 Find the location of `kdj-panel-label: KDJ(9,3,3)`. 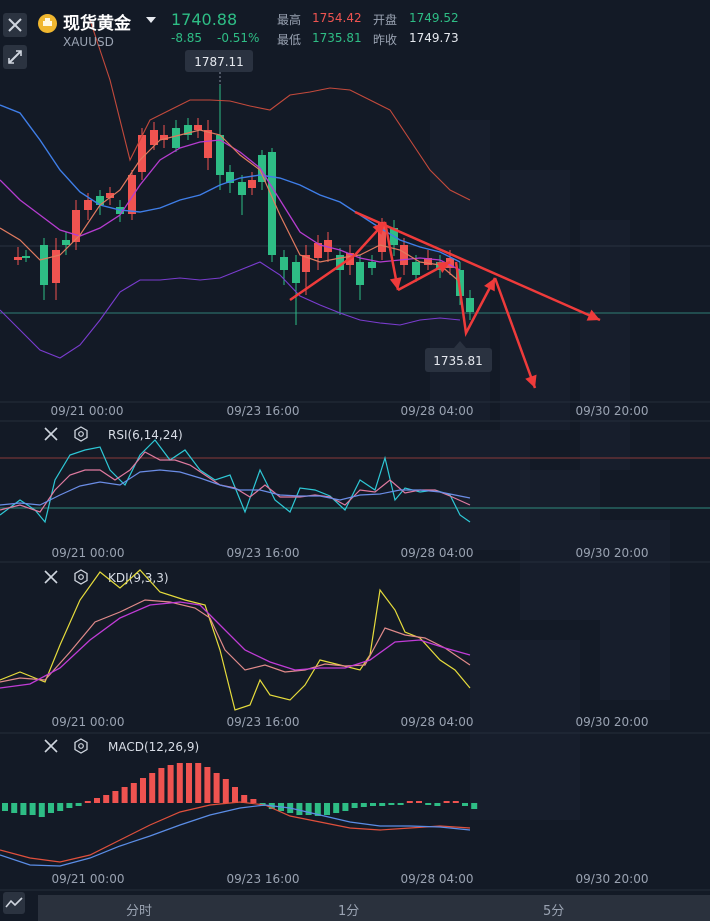

kdj-panel-label: KDJ(9,3,3) is located at coordinates (138, 578).